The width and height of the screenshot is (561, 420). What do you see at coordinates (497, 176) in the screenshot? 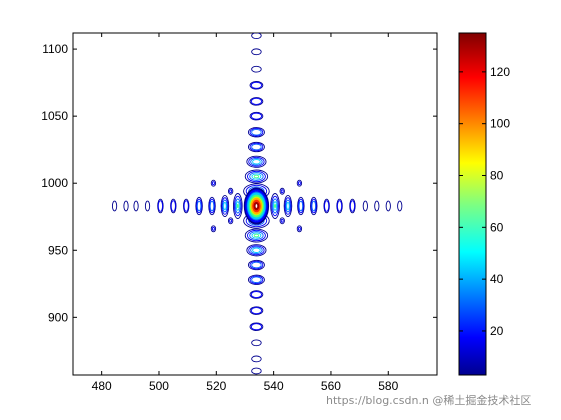
I see `colorbar-tick-label: 80` at bounding box center [497, 176].